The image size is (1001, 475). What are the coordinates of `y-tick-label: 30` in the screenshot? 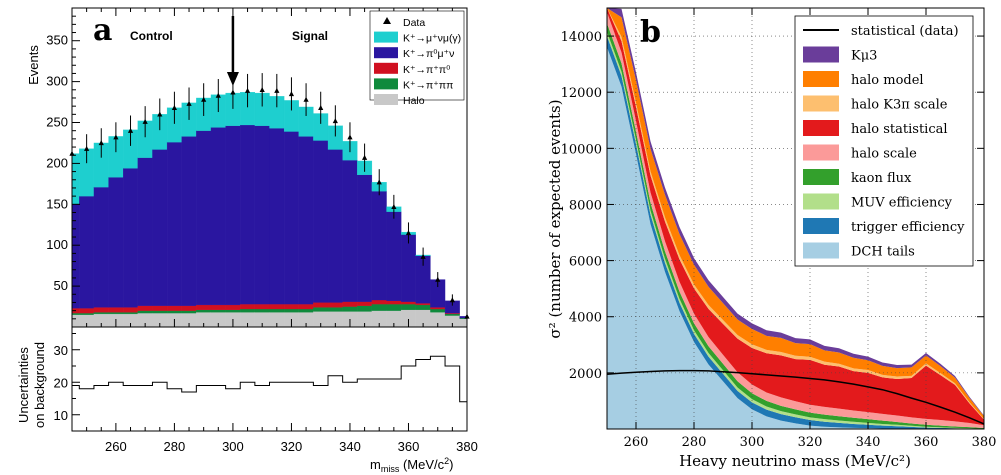 It's located at (61, 350).